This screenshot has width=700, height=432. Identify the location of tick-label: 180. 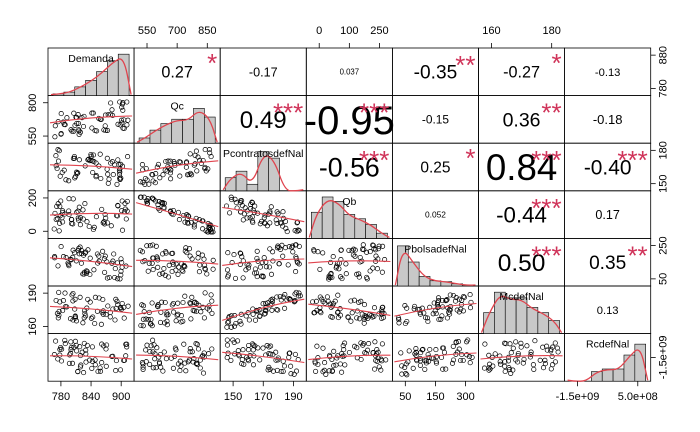
(664, 150).